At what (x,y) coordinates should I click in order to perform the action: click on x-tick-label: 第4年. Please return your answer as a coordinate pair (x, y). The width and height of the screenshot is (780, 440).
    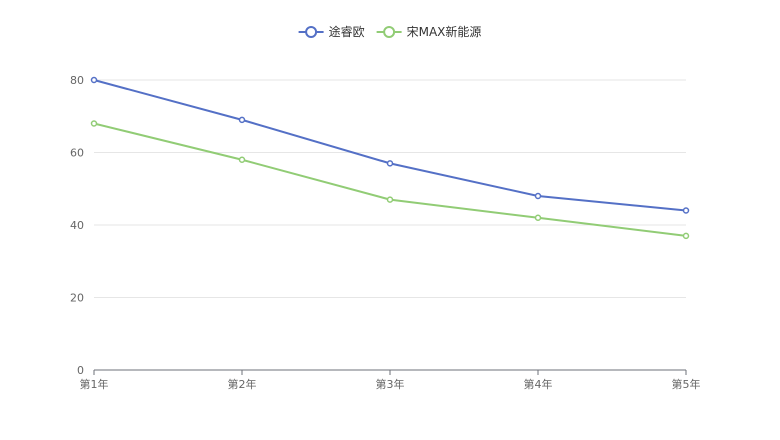
    Looking at the image, I should click on (538, 384).